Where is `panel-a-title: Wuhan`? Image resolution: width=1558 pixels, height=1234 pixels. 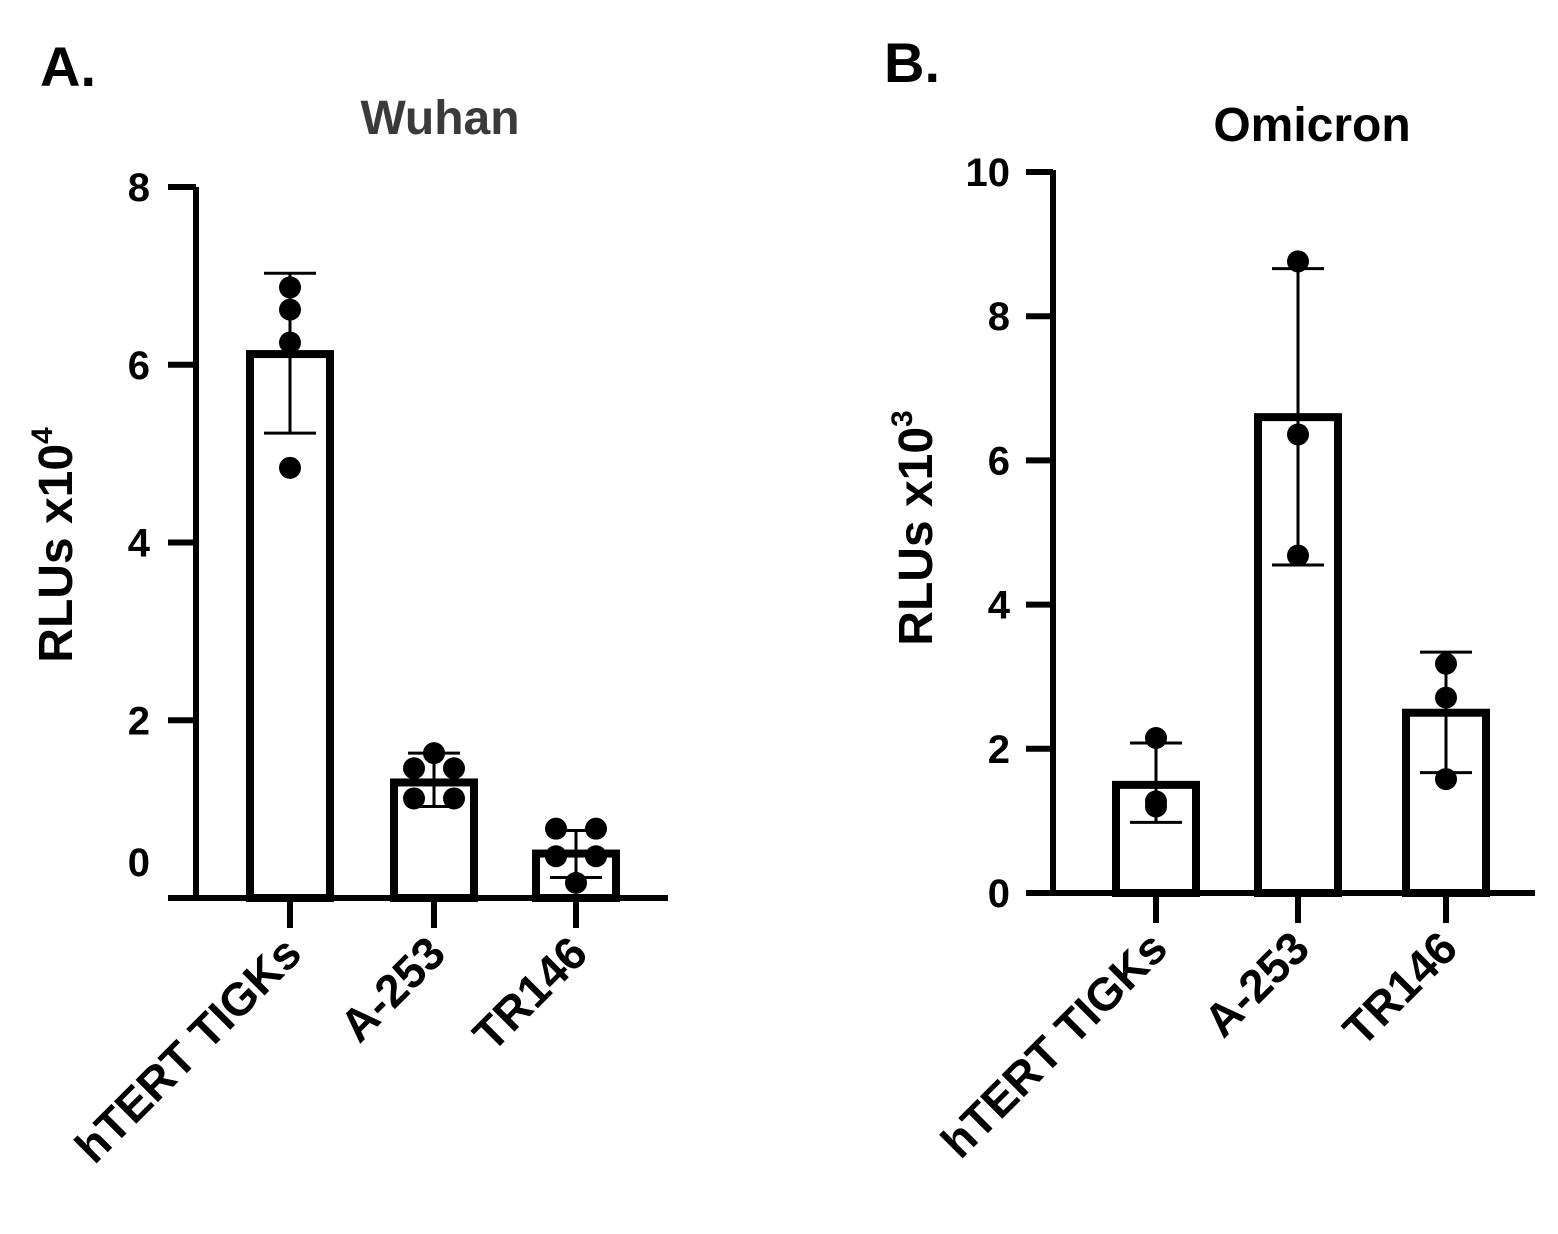 panel-a-title: Wuhan is located at coordinates (439, 118).